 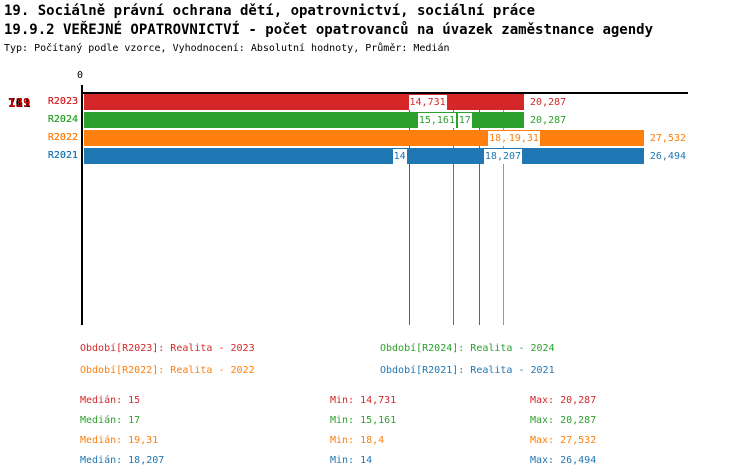 I want to click on group-label: 111, so click(x=19, y=102).